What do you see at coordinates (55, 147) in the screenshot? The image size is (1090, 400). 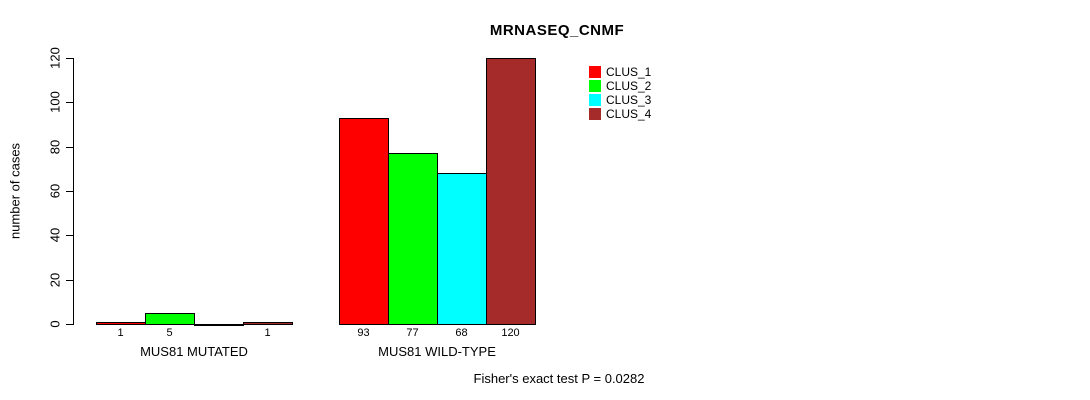 I see `y-axis-tick-label: 80` at bounding box center [55, 147].